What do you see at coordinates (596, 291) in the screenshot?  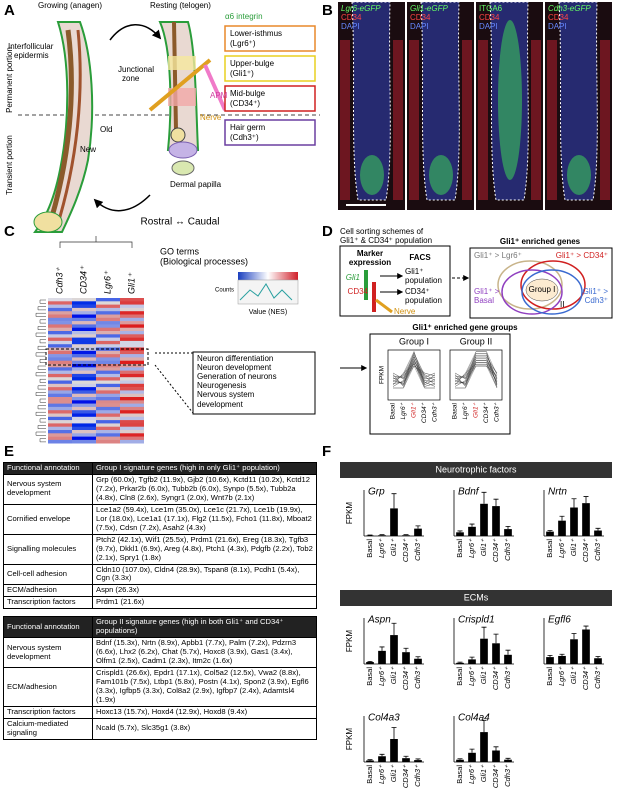 I see `venn-label: Gli1⁺ >` at bounding box center [596, 291].